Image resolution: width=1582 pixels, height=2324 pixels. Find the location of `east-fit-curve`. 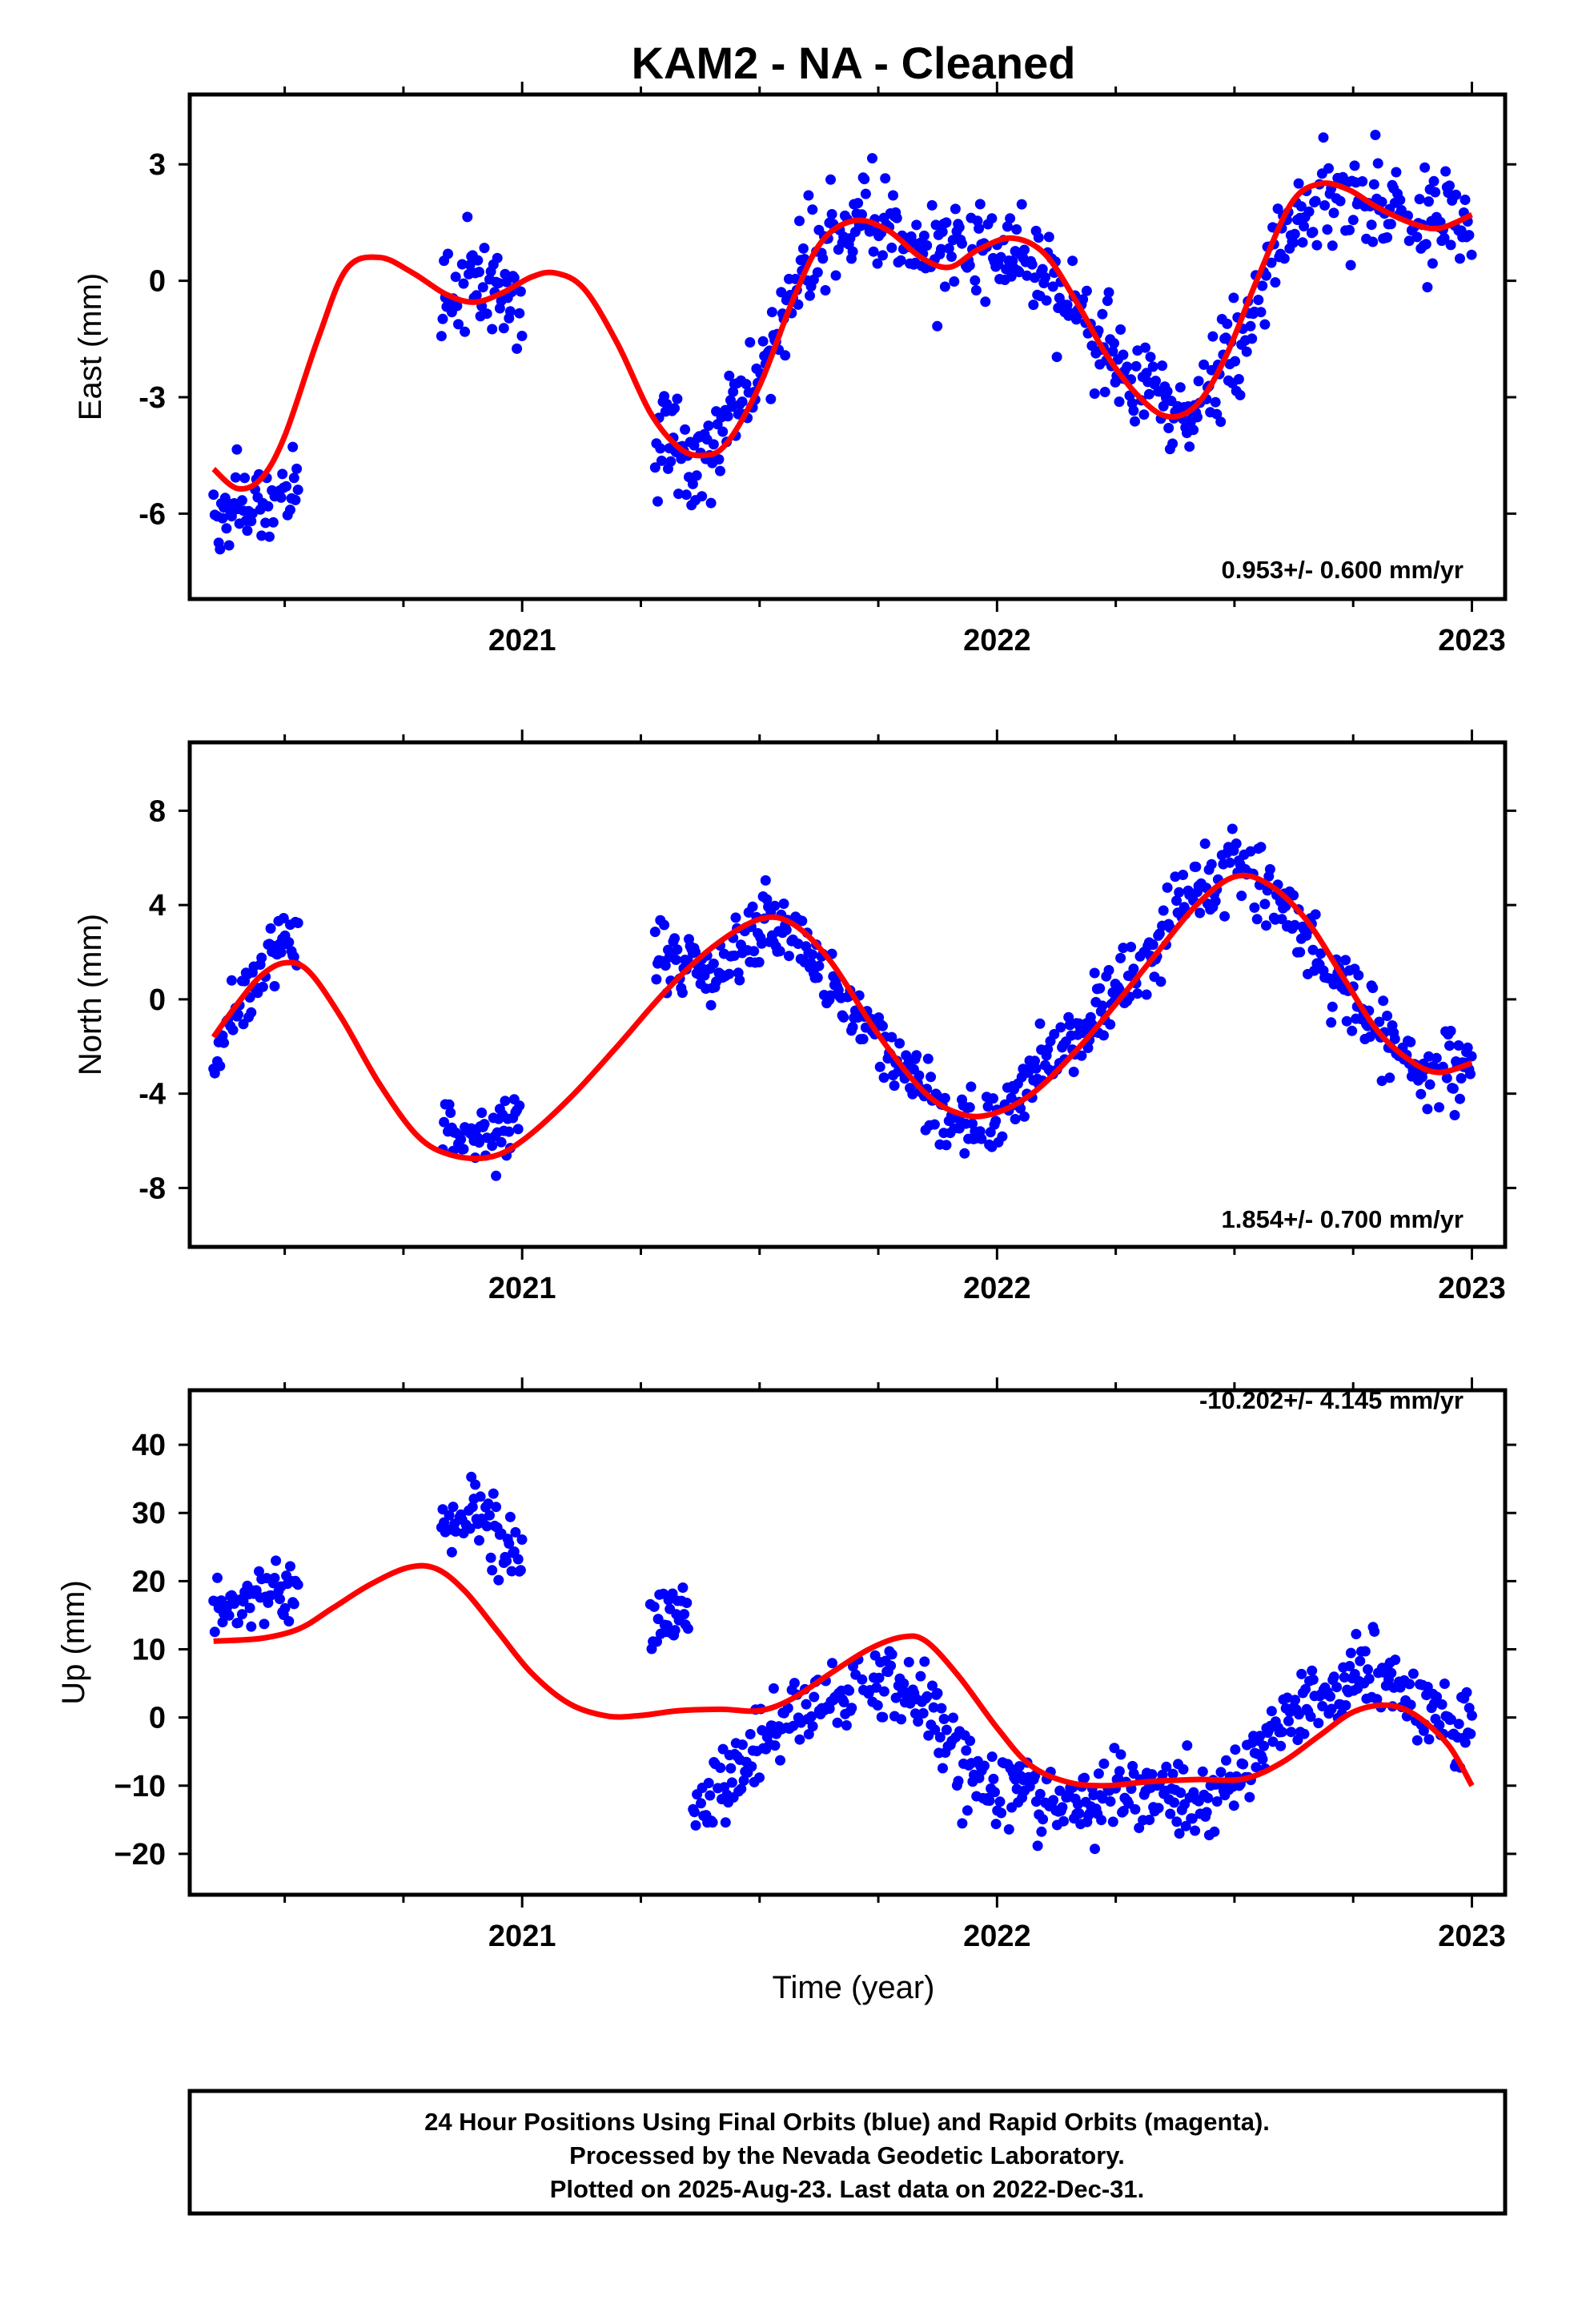

east-fit-curve is located at coordinates (842, 336).